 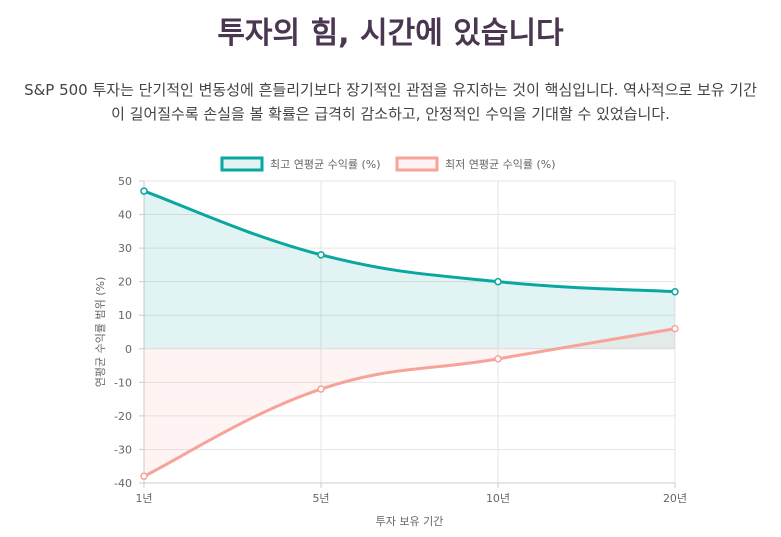 I want to click on y-tick-label: 10, so click(x=125, y=315).